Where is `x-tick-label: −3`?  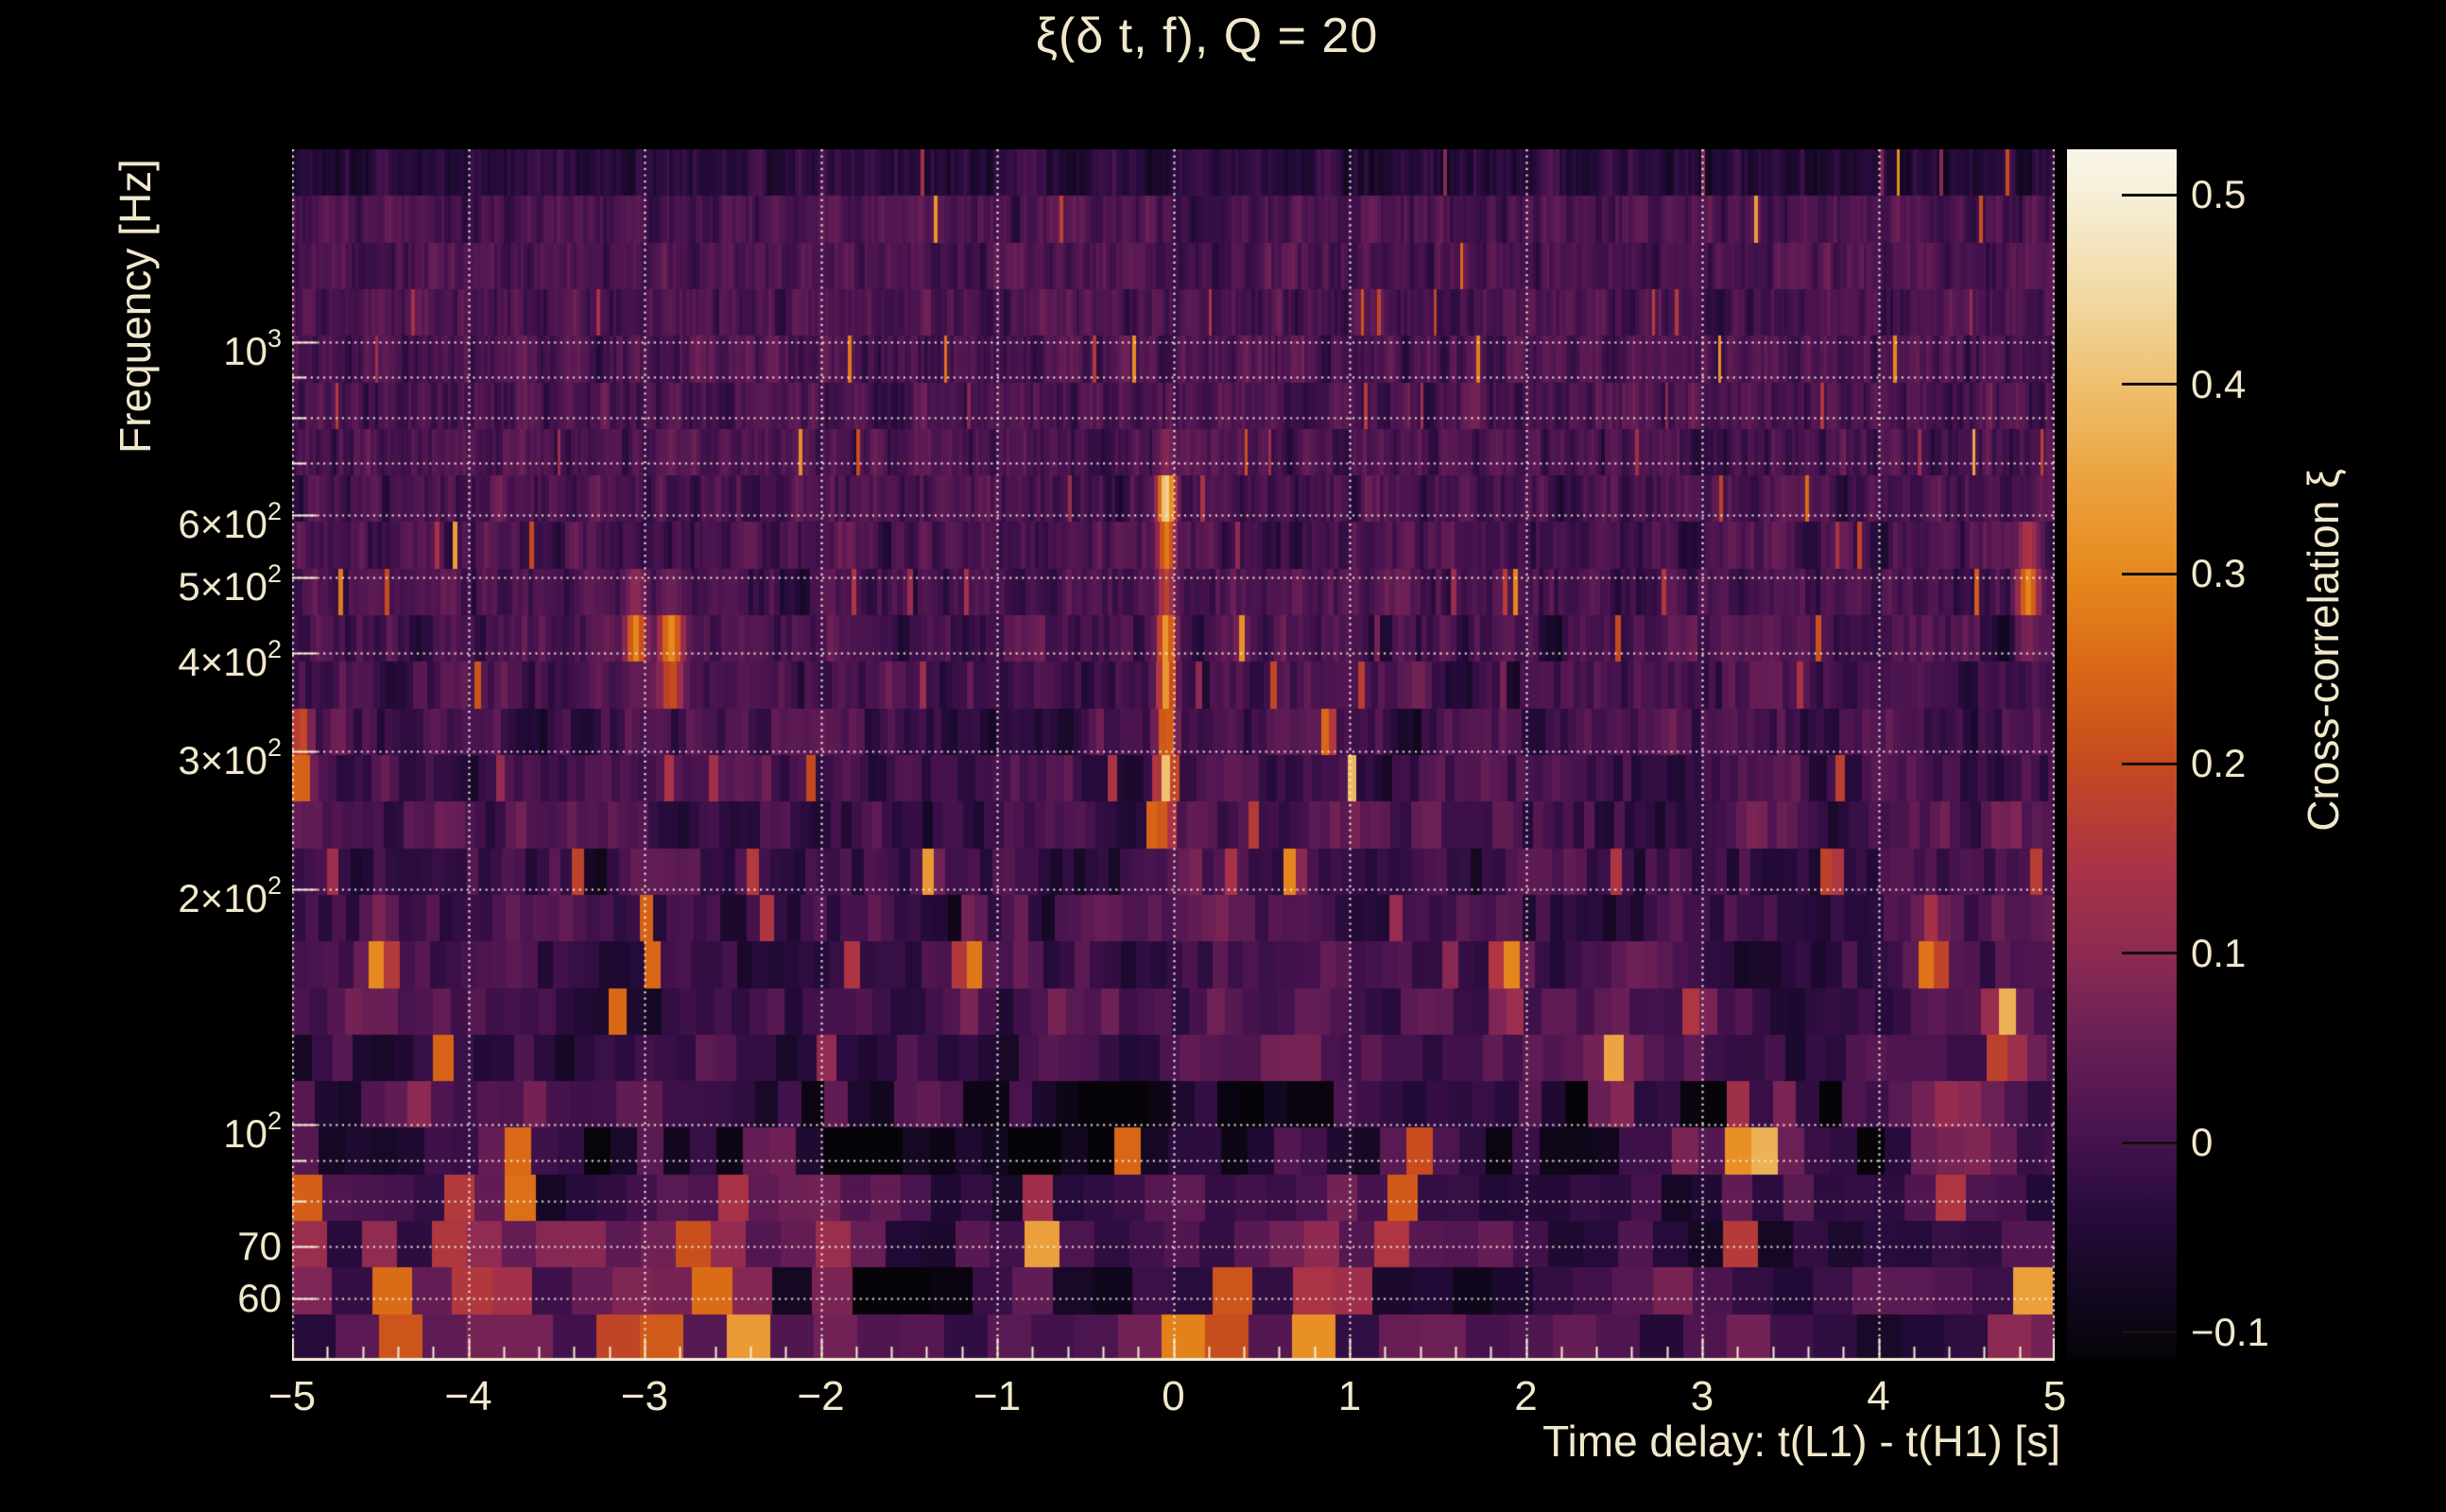
x-tick-label: −3 is located at coordinates (644, 1396).